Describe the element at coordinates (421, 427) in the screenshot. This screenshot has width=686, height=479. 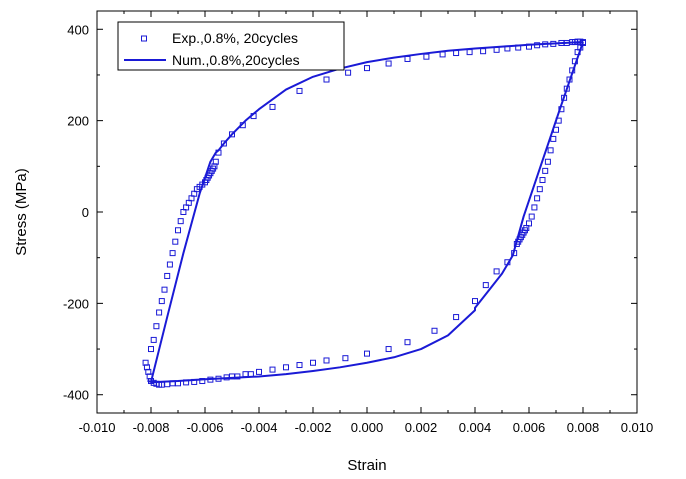
I see `x-tick-label: 0.002` at that location.